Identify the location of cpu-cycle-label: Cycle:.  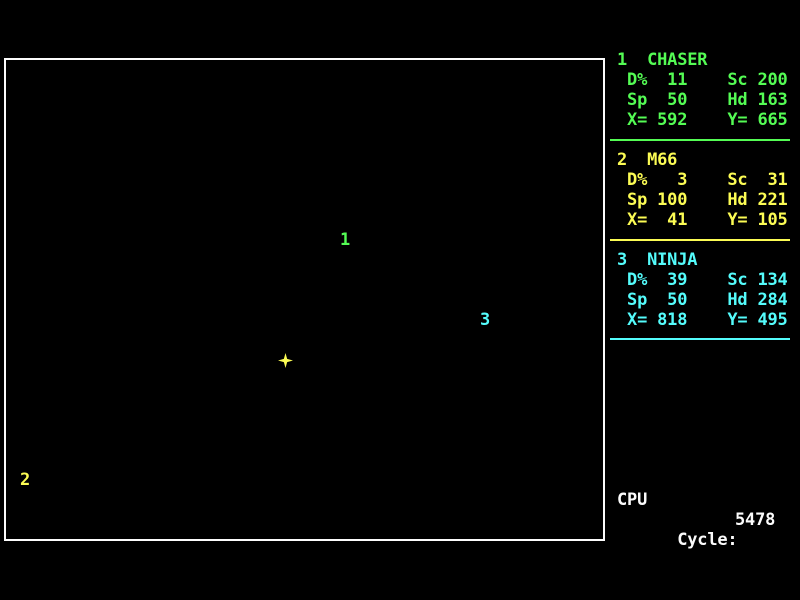
(707, 540).